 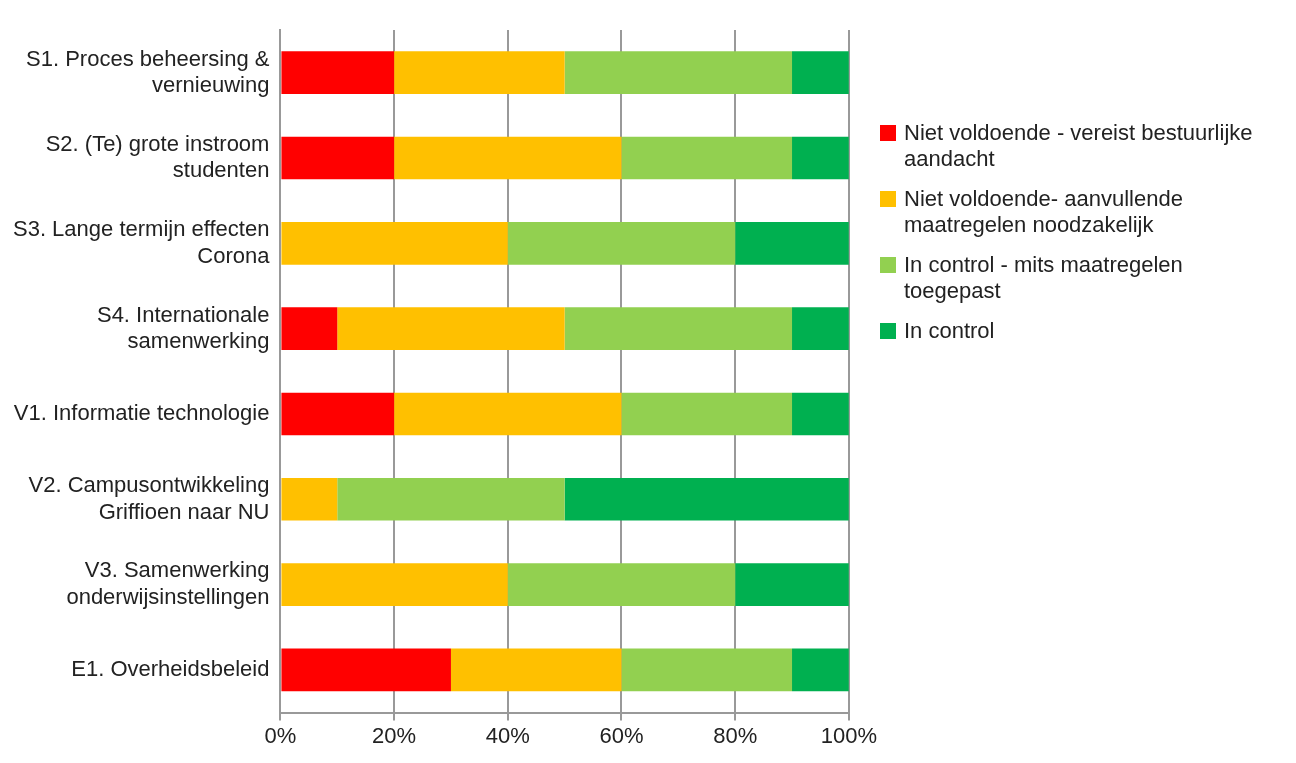 What do you see at coordinates (735, 735) in the screenshot?
I see `x-tick-label: 80%` at bounding box center [735, 735].